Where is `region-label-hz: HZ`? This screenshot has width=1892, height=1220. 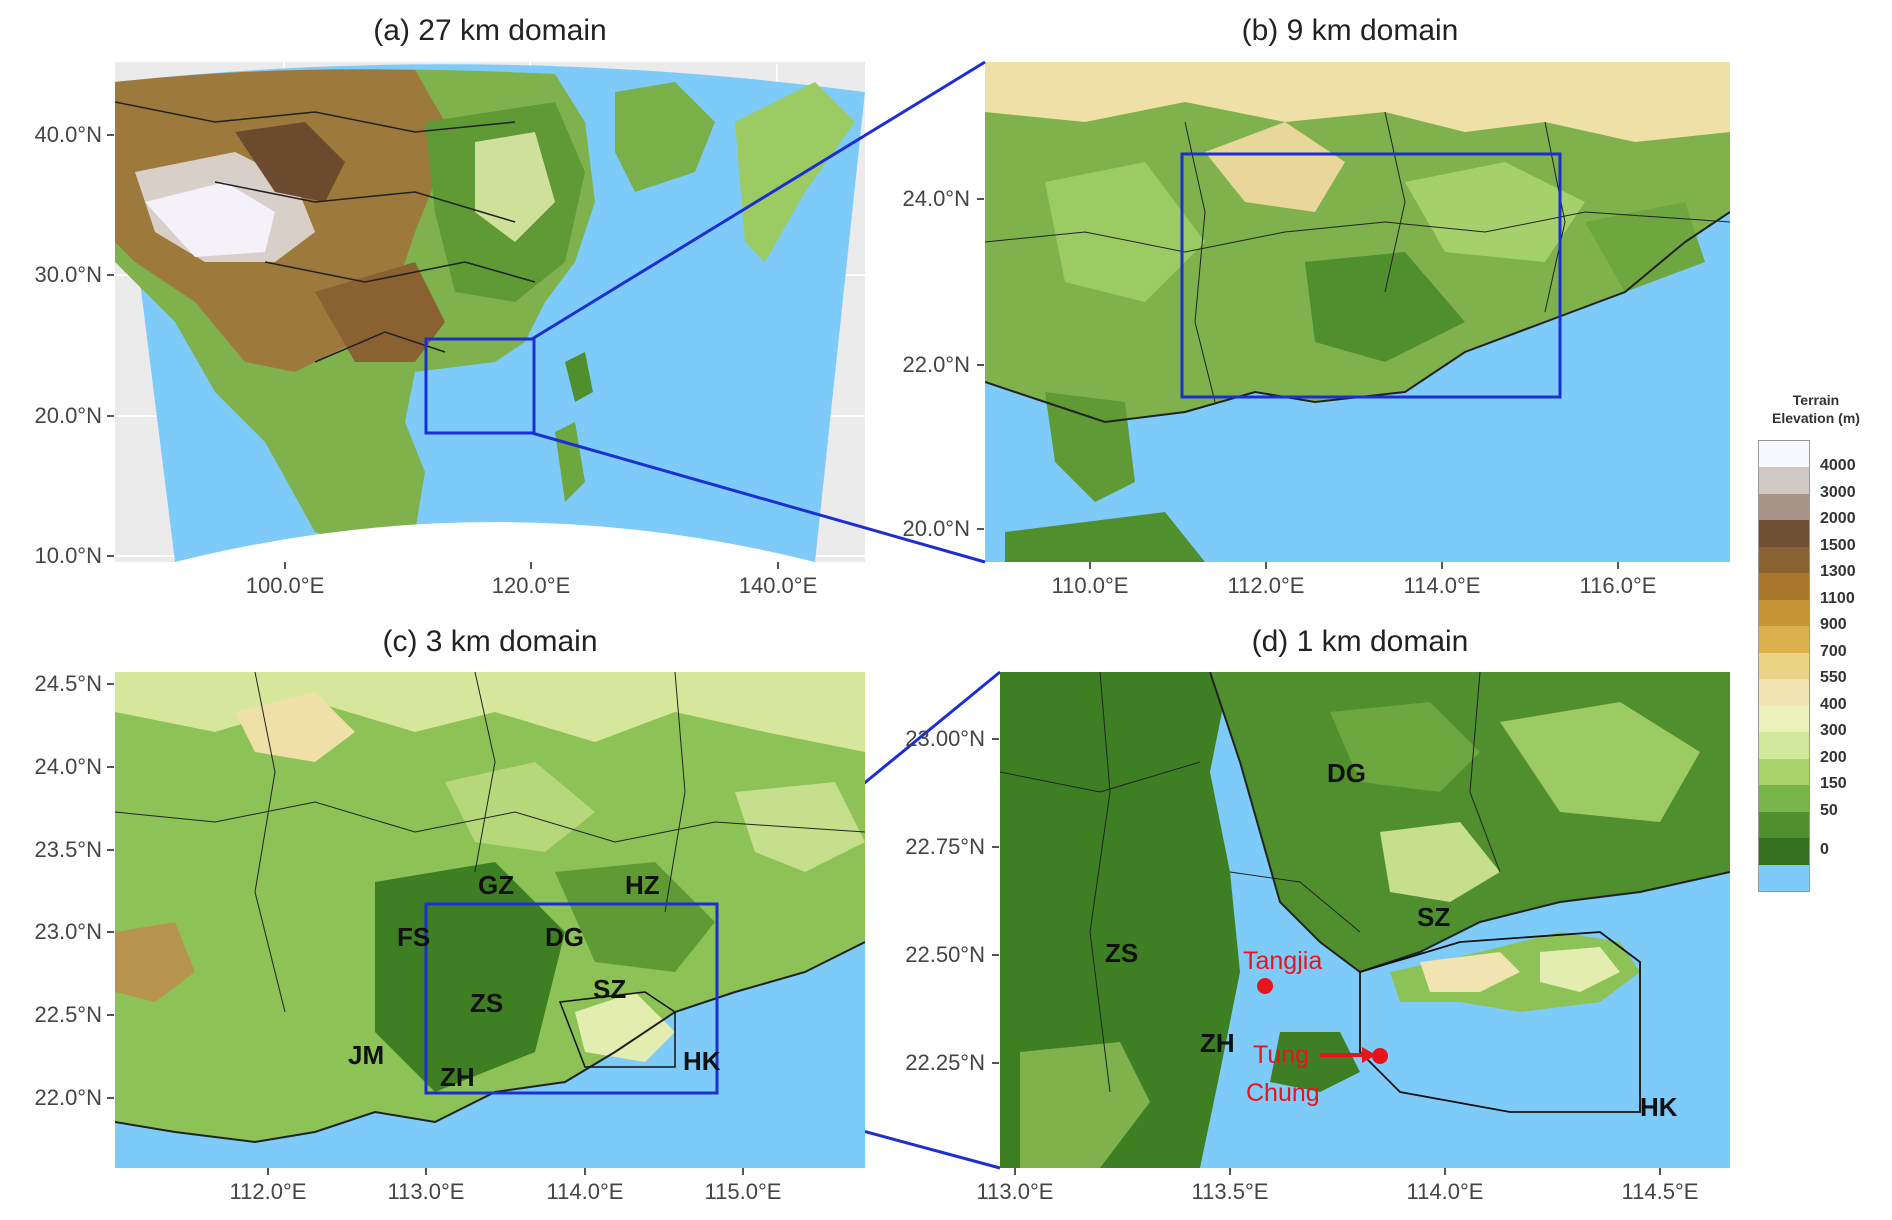 region-label-hz: HZ is located at coordinates (642, 885).